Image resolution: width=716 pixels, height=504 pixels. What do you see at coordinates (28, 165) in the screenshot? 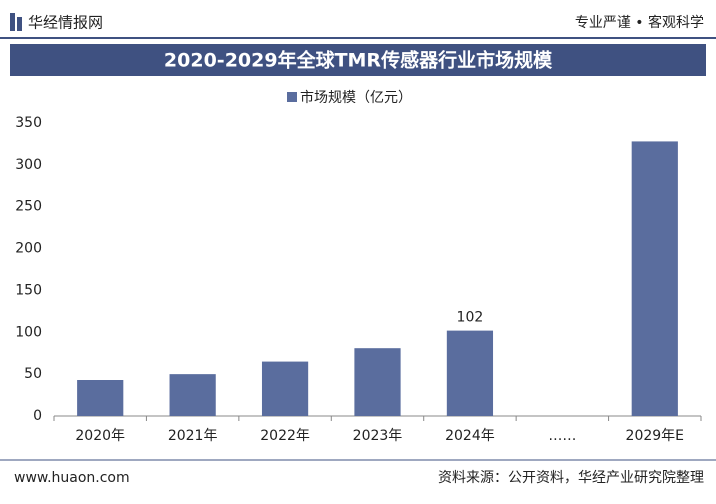
I see `y-tick-label: 300` at bounding box center [28, 165].